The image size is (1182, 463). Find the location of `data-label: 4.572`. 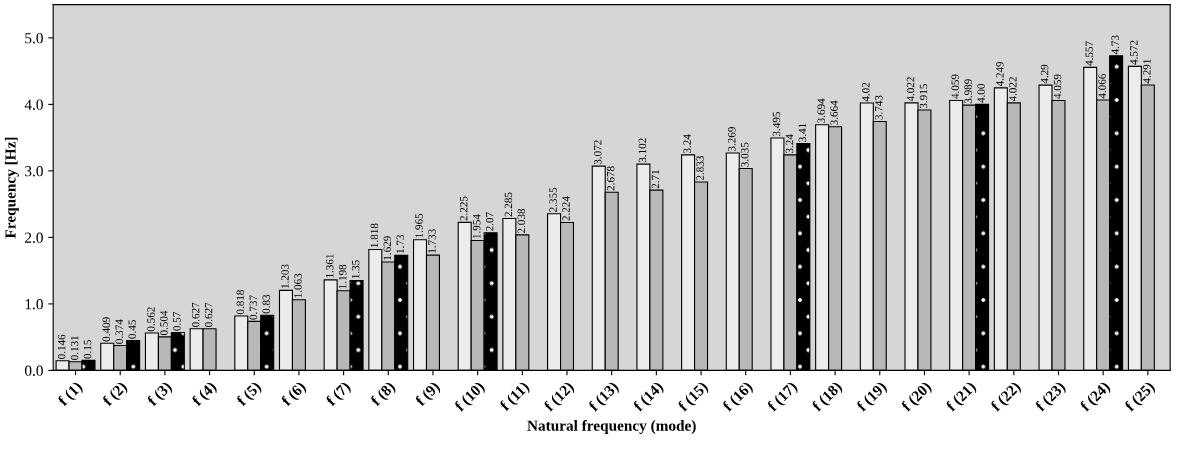

data-label: 4.572 is located at coordinates (1134, 52).